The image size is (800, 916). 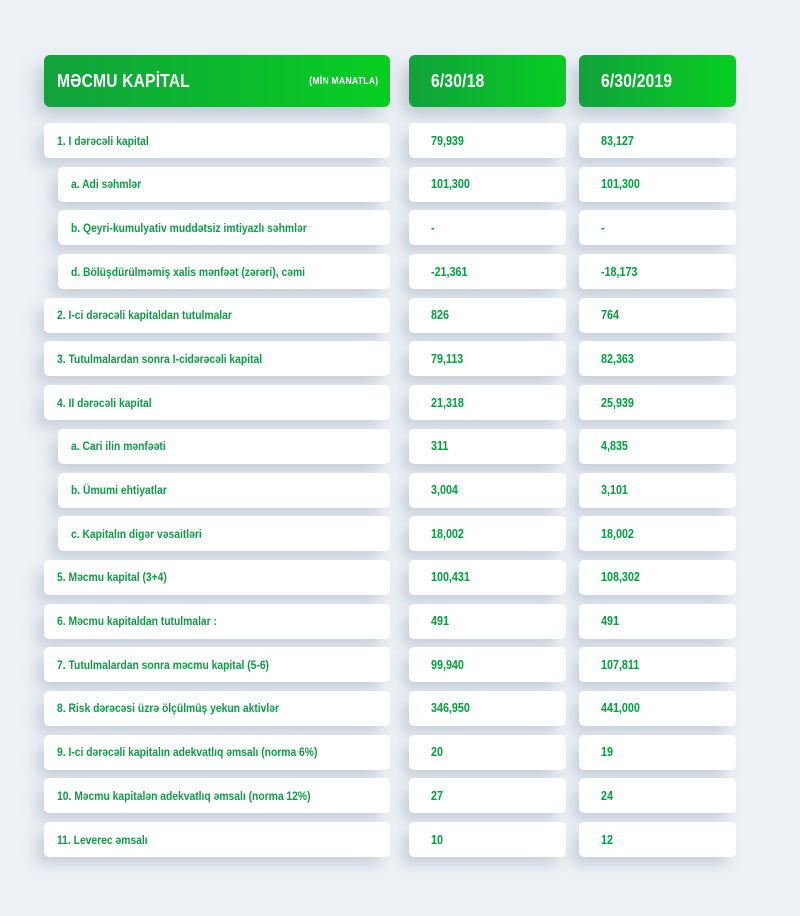 What do you see at coordinates (657, 621) in the screenshot?
I see `value-cell-2019: 491` at bounding box center [657, 621].